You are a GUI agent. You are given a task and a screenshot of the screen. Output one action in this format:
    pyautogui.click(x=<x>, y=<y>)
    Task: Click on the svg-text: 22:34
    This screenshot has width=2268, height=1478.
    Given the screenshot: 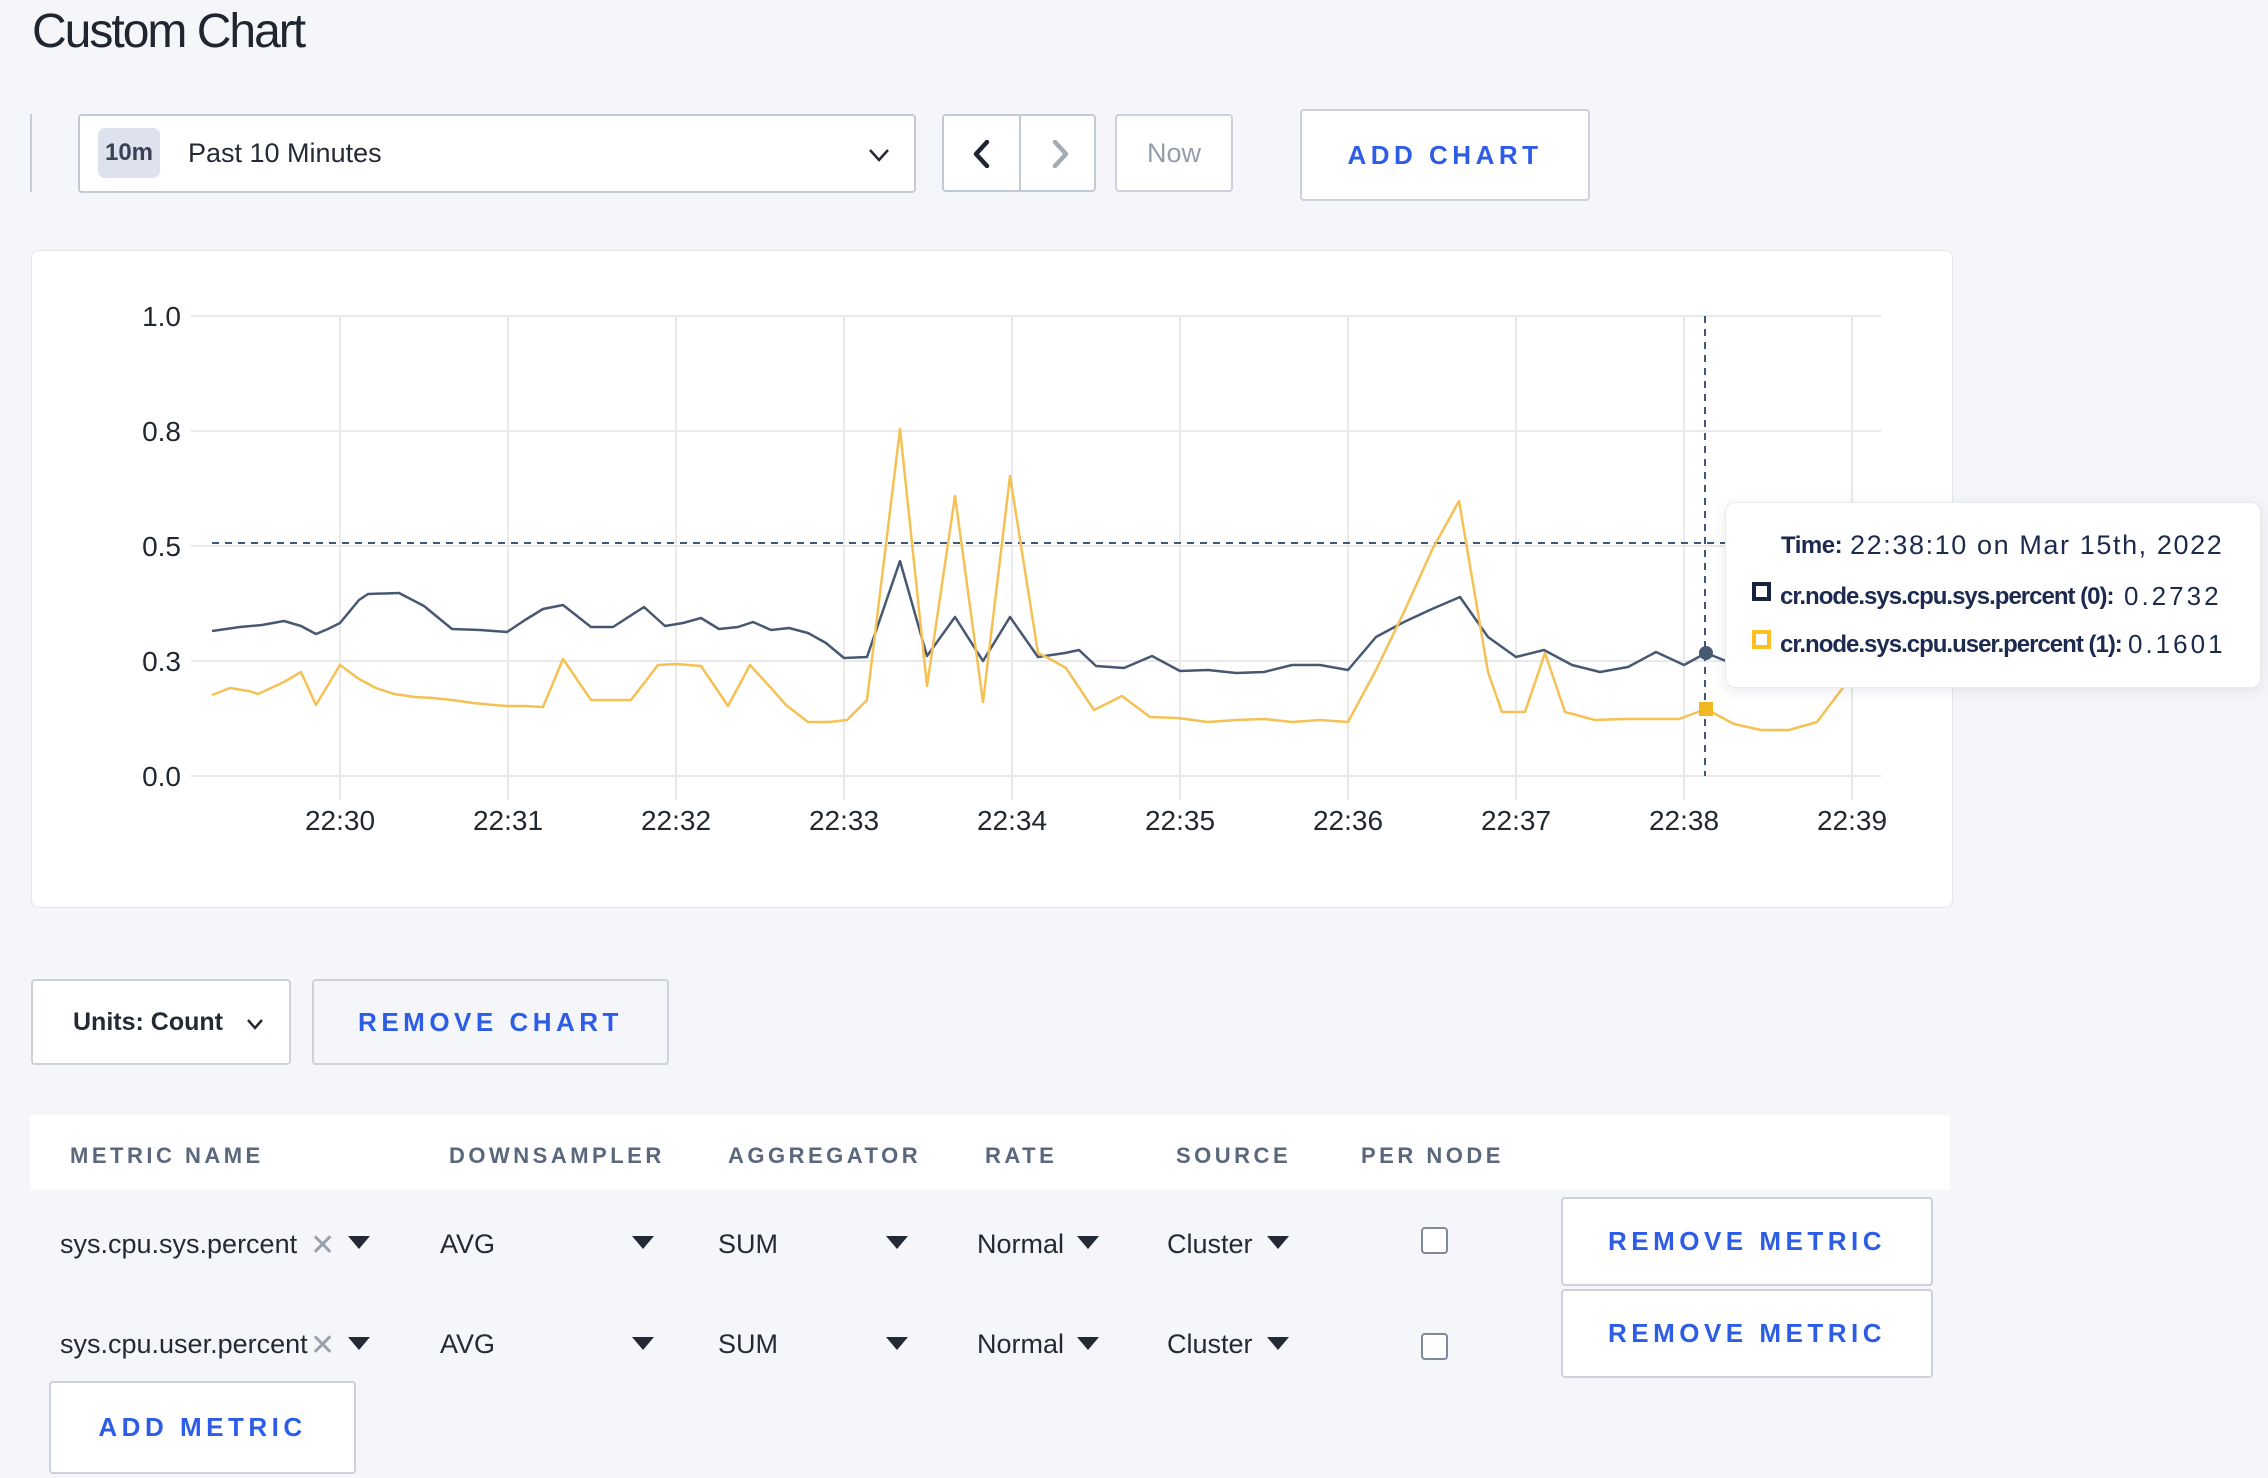 What is the action you would take?
    pyautogui.click(x=1012, y=820)
    